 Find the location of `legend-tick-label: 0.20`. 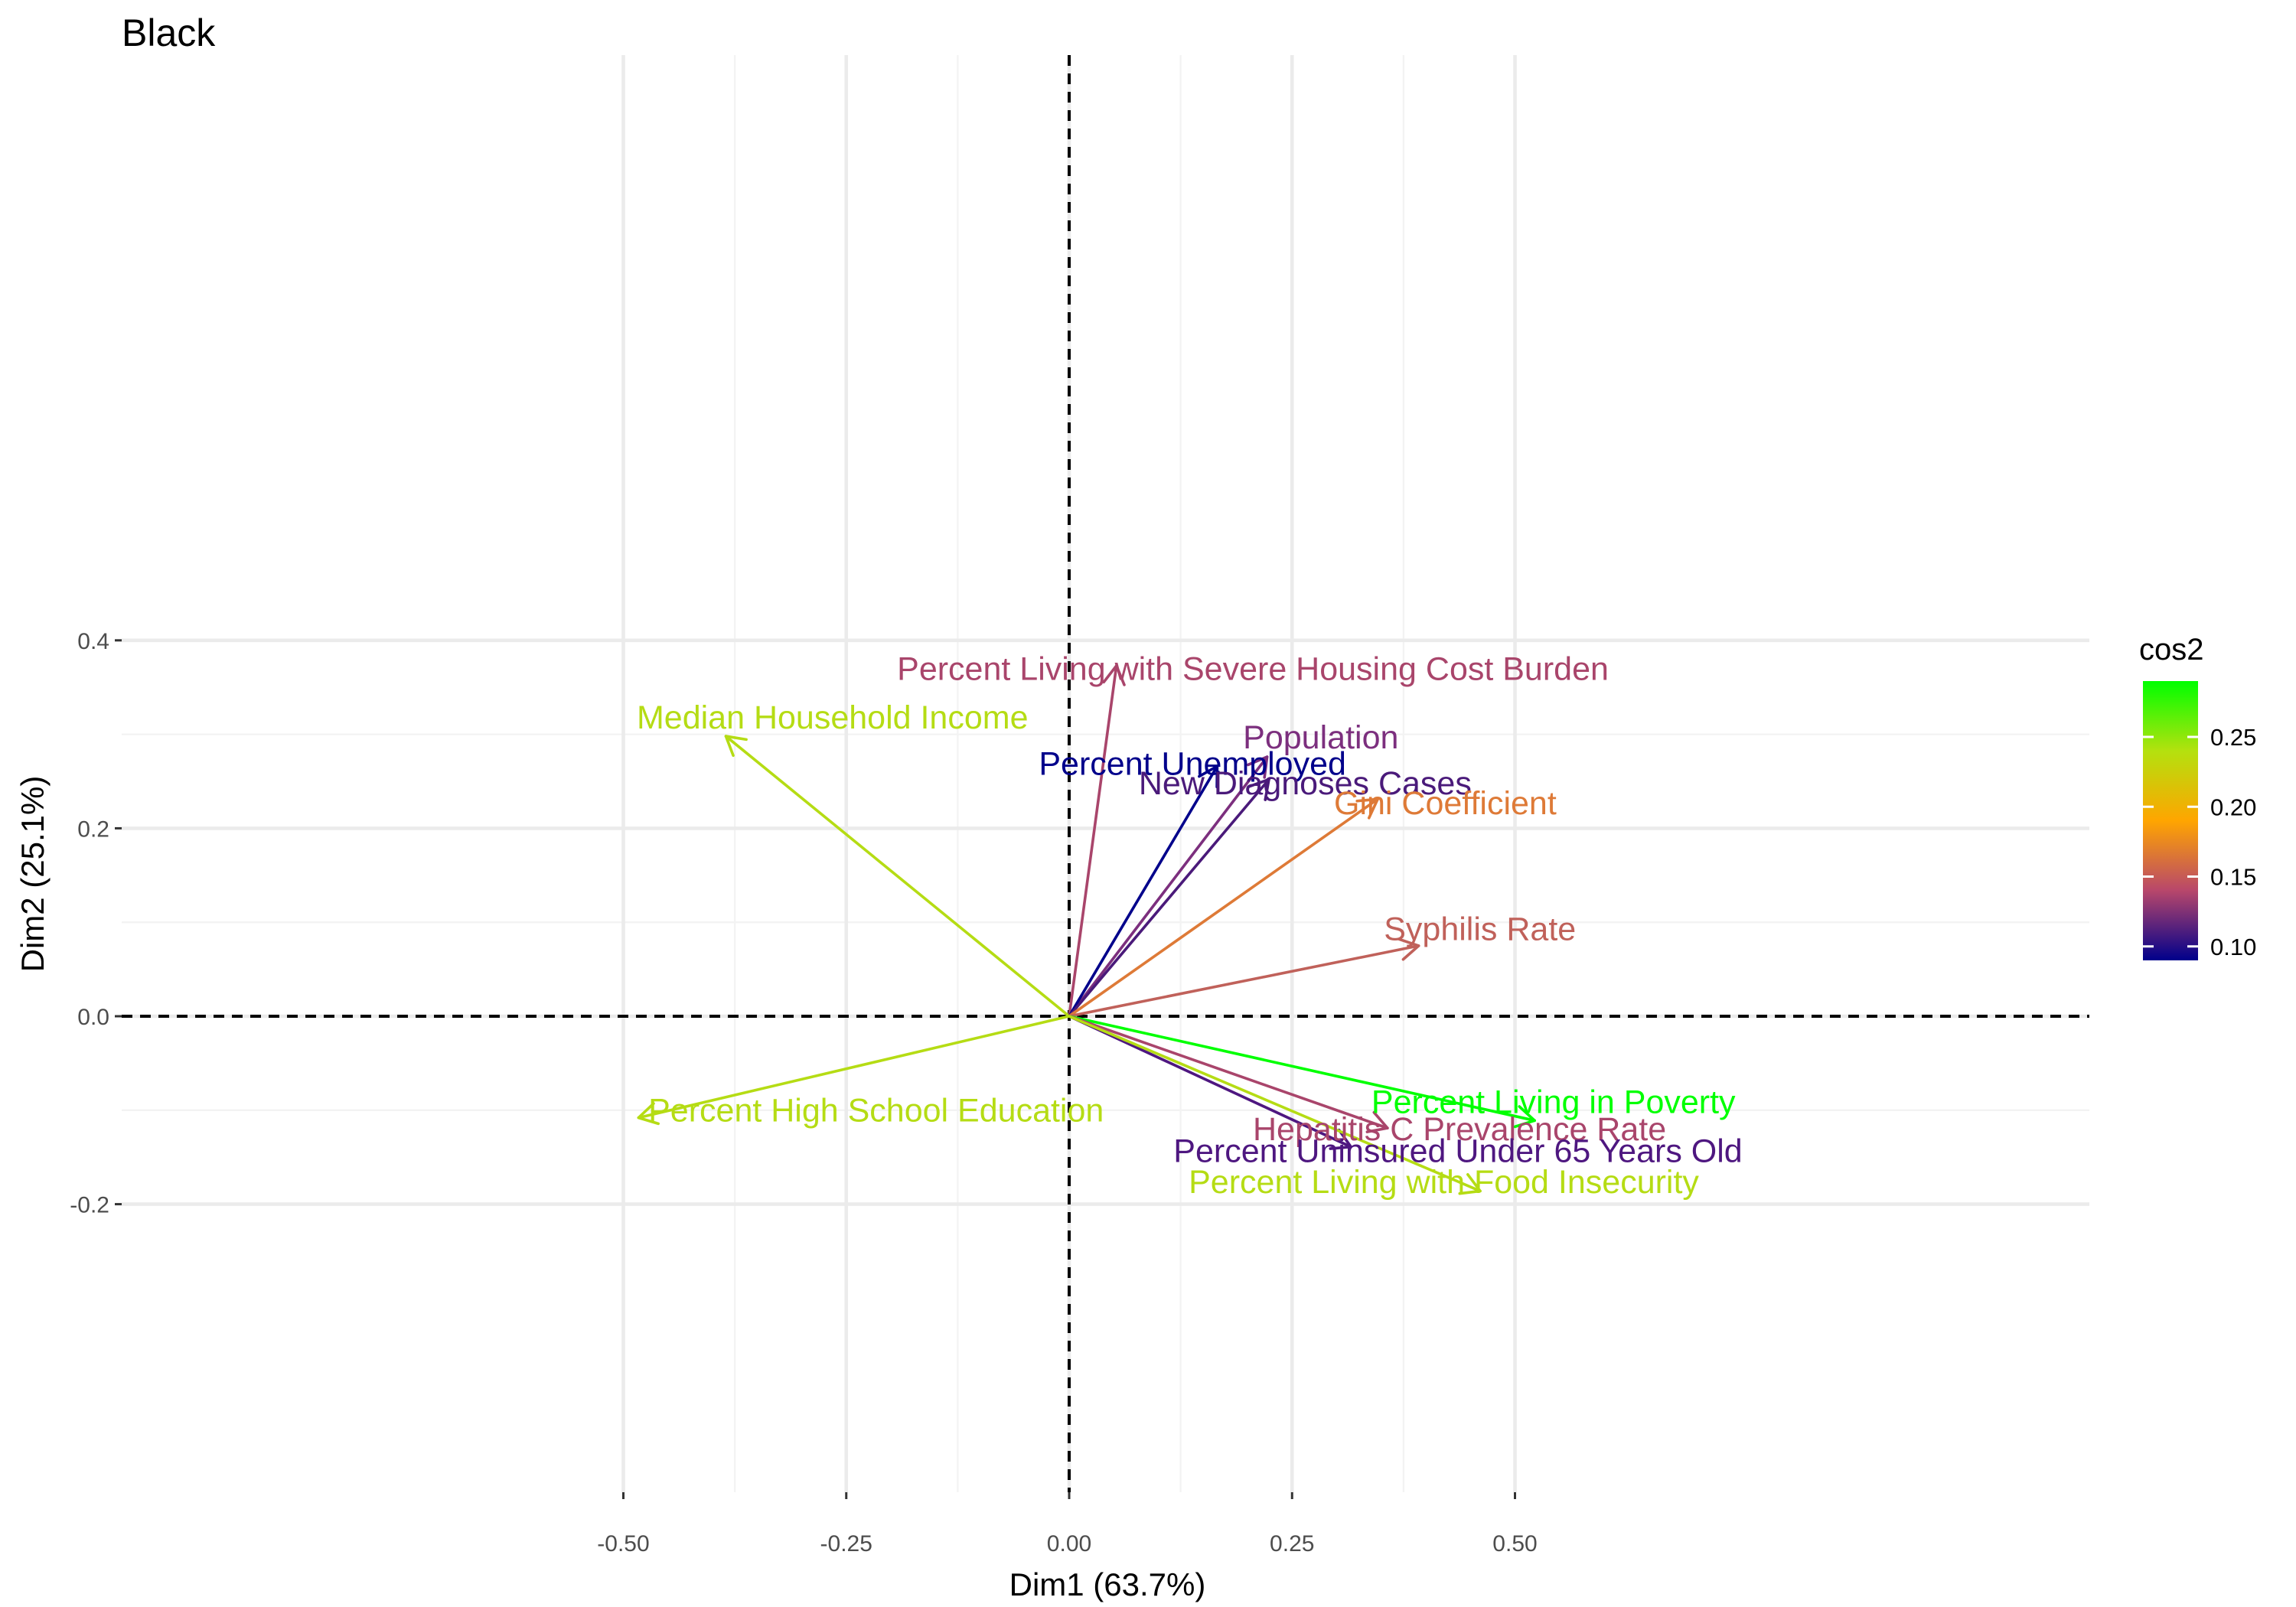

legend-tick-label: 0.20 is located at coordinates (2233, 807).